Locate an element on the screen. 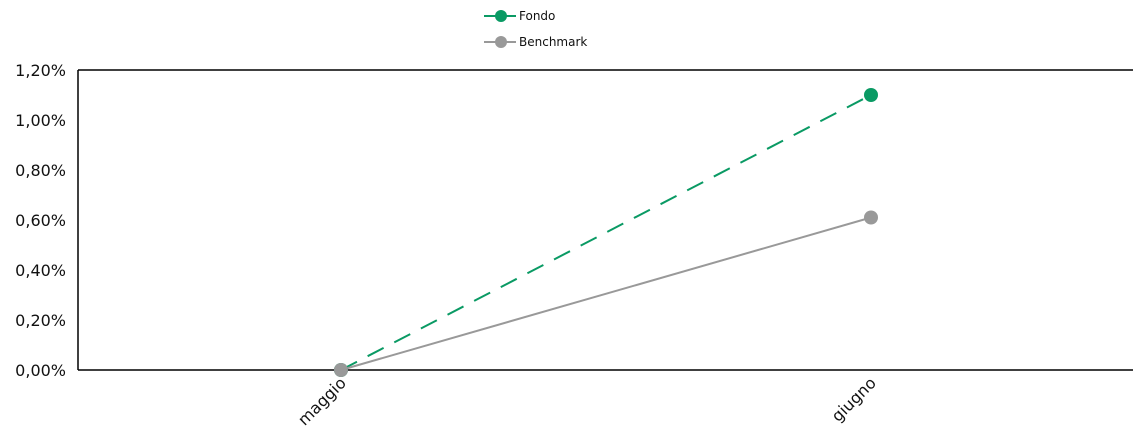  legend-label: Fondo is located at coordinates (537, 16).